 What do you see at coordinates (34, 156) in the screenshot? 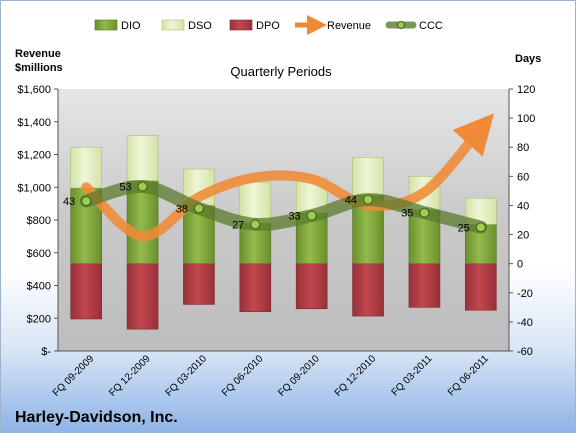
I see `left-tick-label: $1,200` at bounding box center [34, 156].